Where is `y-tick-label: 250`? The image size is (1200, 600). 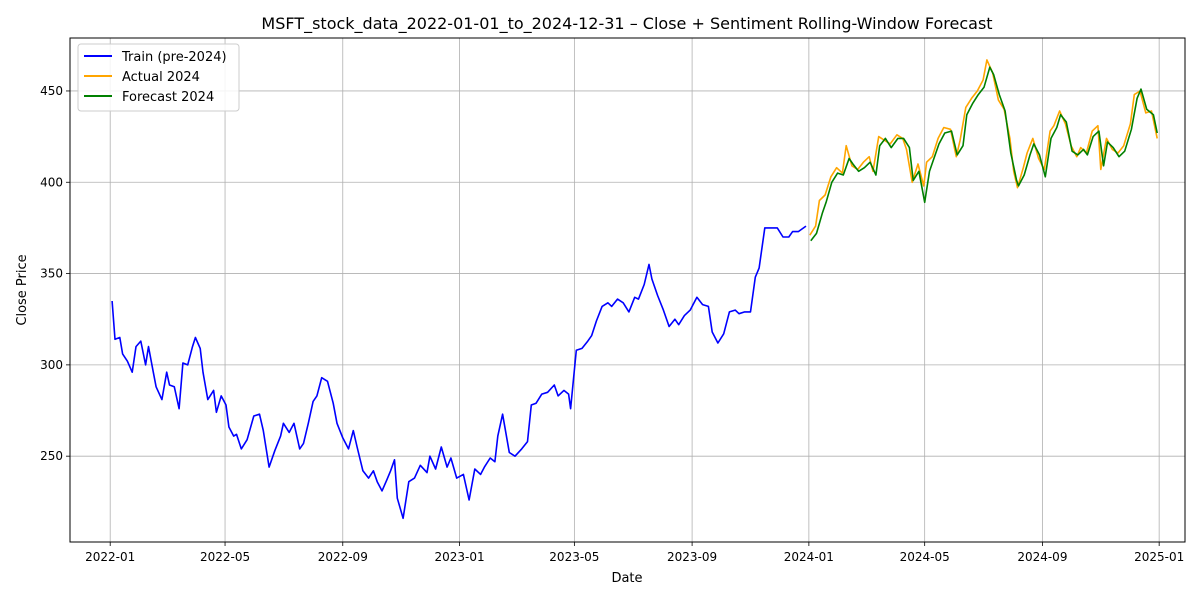
y-tick-label: 250 is located at coordinates (51, 456).